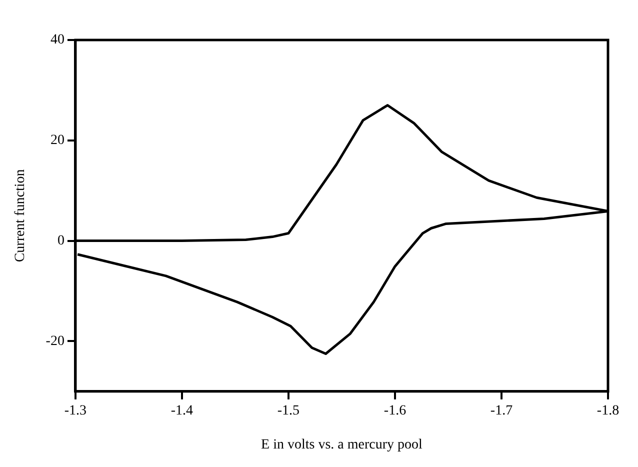 The height and width of the screenshot is (467, 638). I want to click on x-tick-label: -1.6, so click(395, 410).